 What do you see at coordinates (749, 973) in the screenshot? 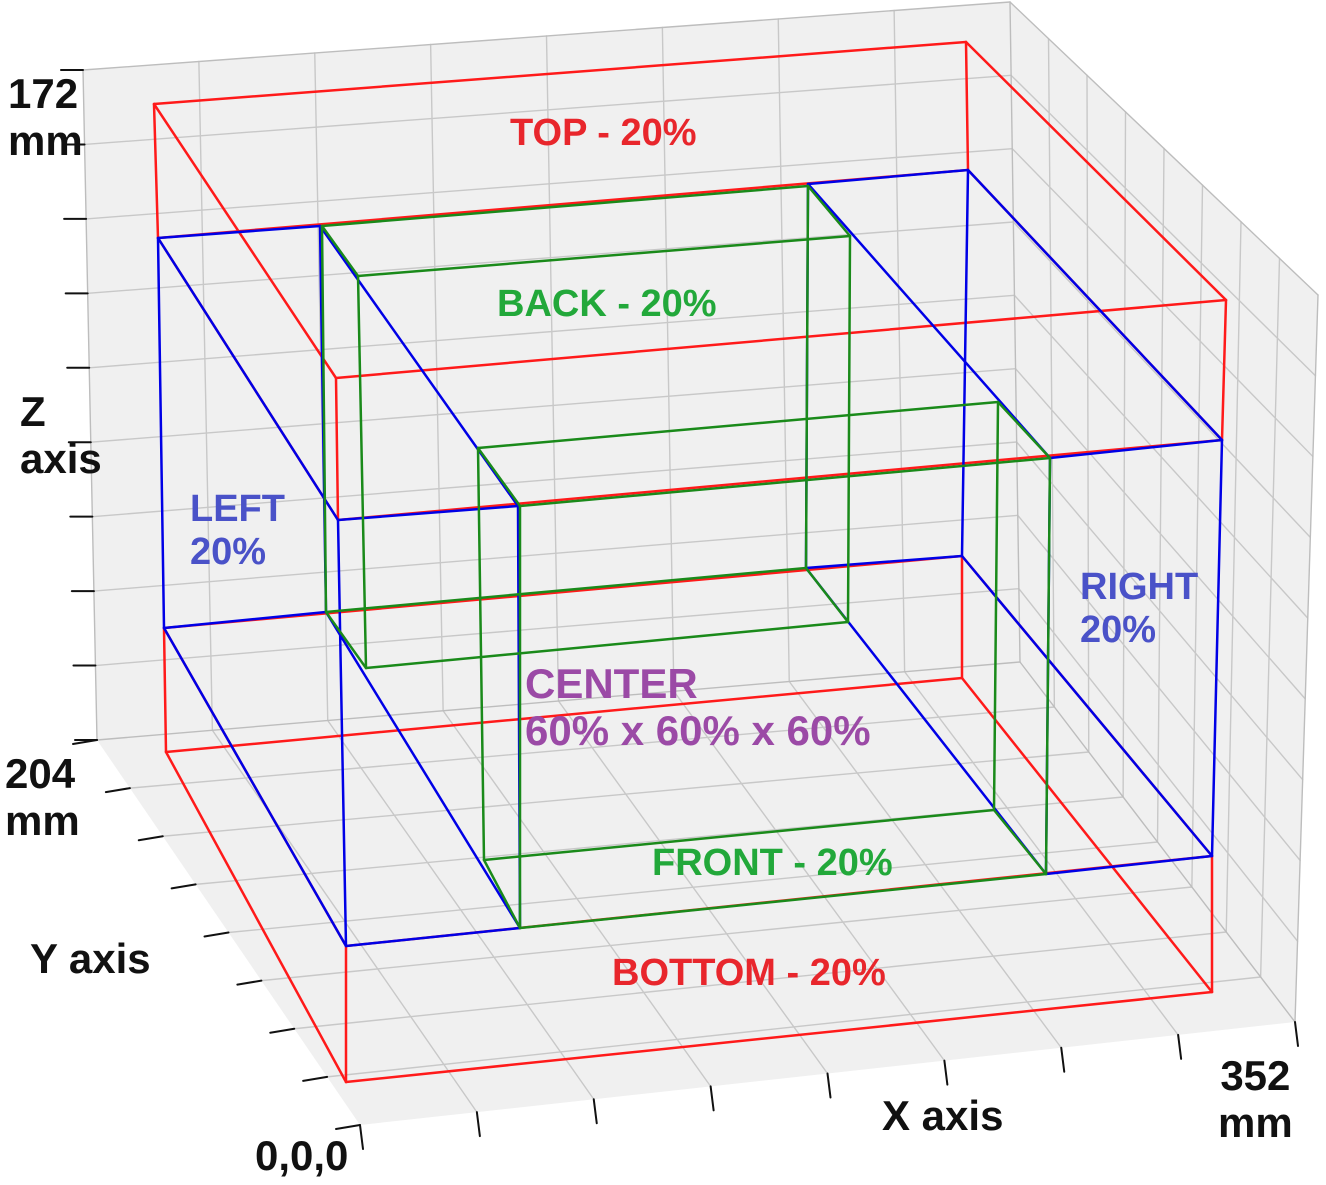
I see `bottom-zone-label: BOTTOM - 20%` at bounding box center [749, 973].